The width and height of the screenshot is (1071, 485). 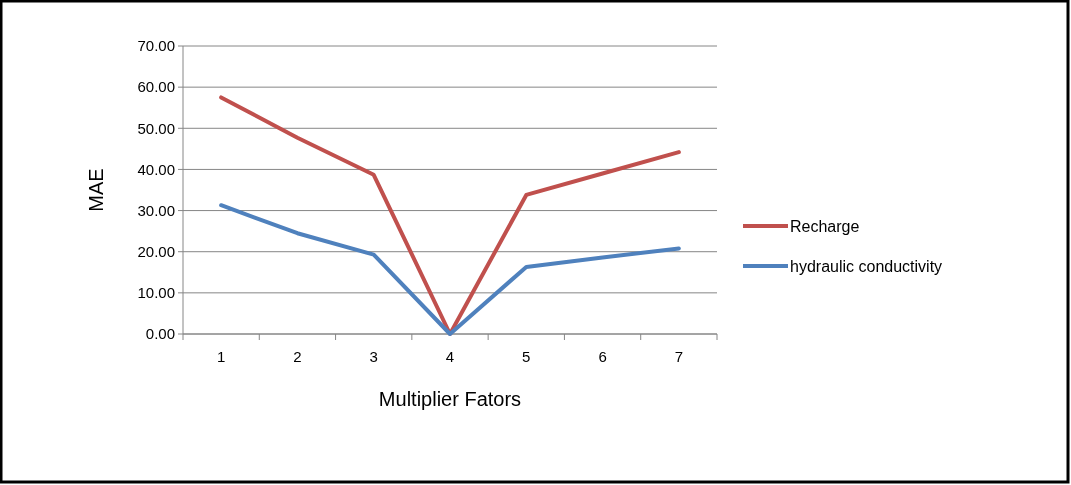 I want to click on y-tick-label: 10.00, so click(x=156, y=293).